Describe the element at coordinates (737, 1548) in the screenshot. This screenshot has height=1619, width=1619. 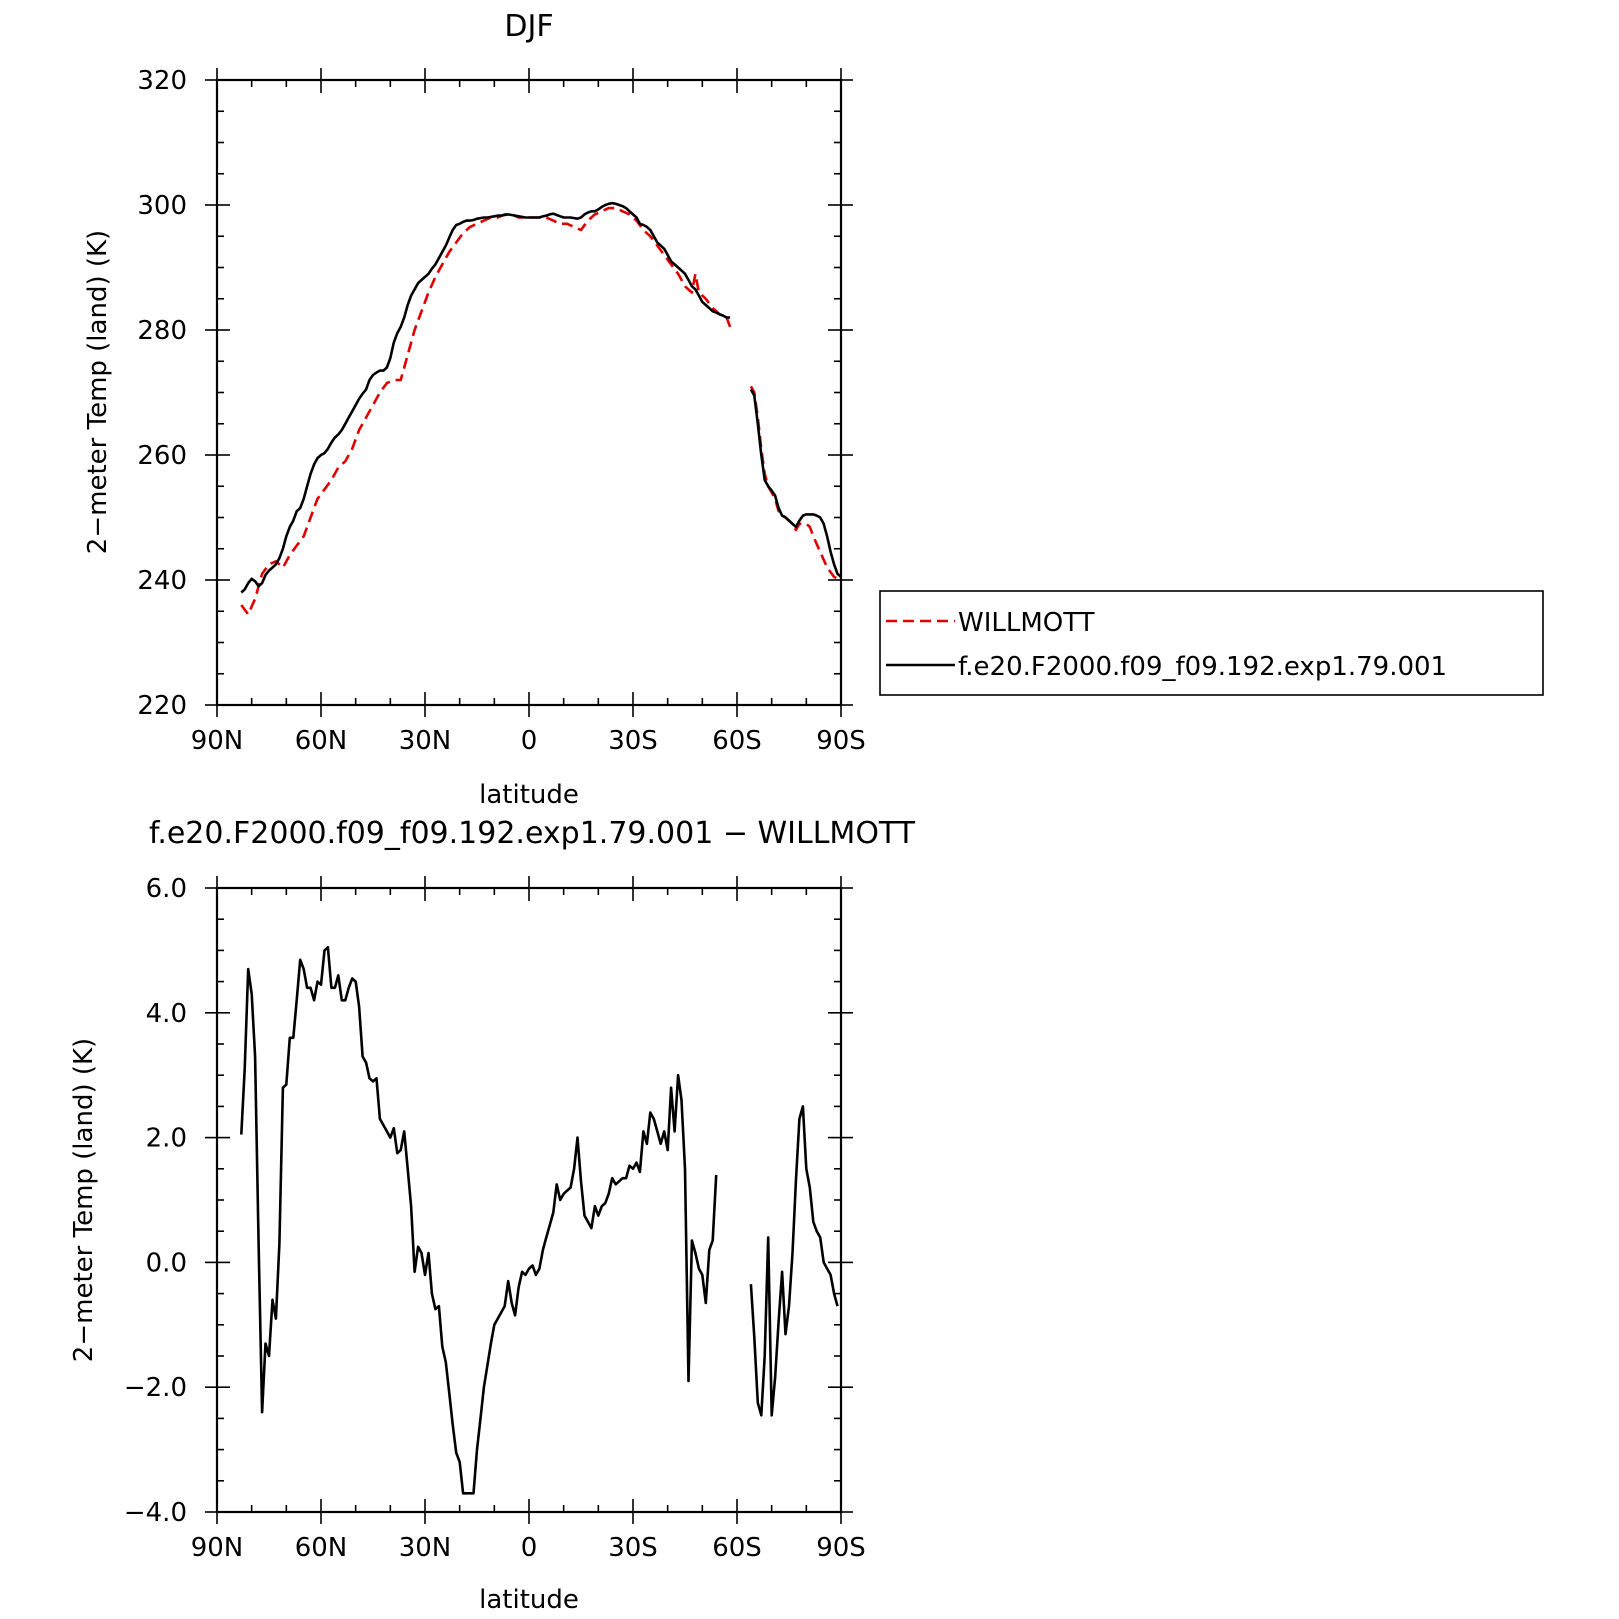
I see `bottom-x-tick-label: 60S` at that location.